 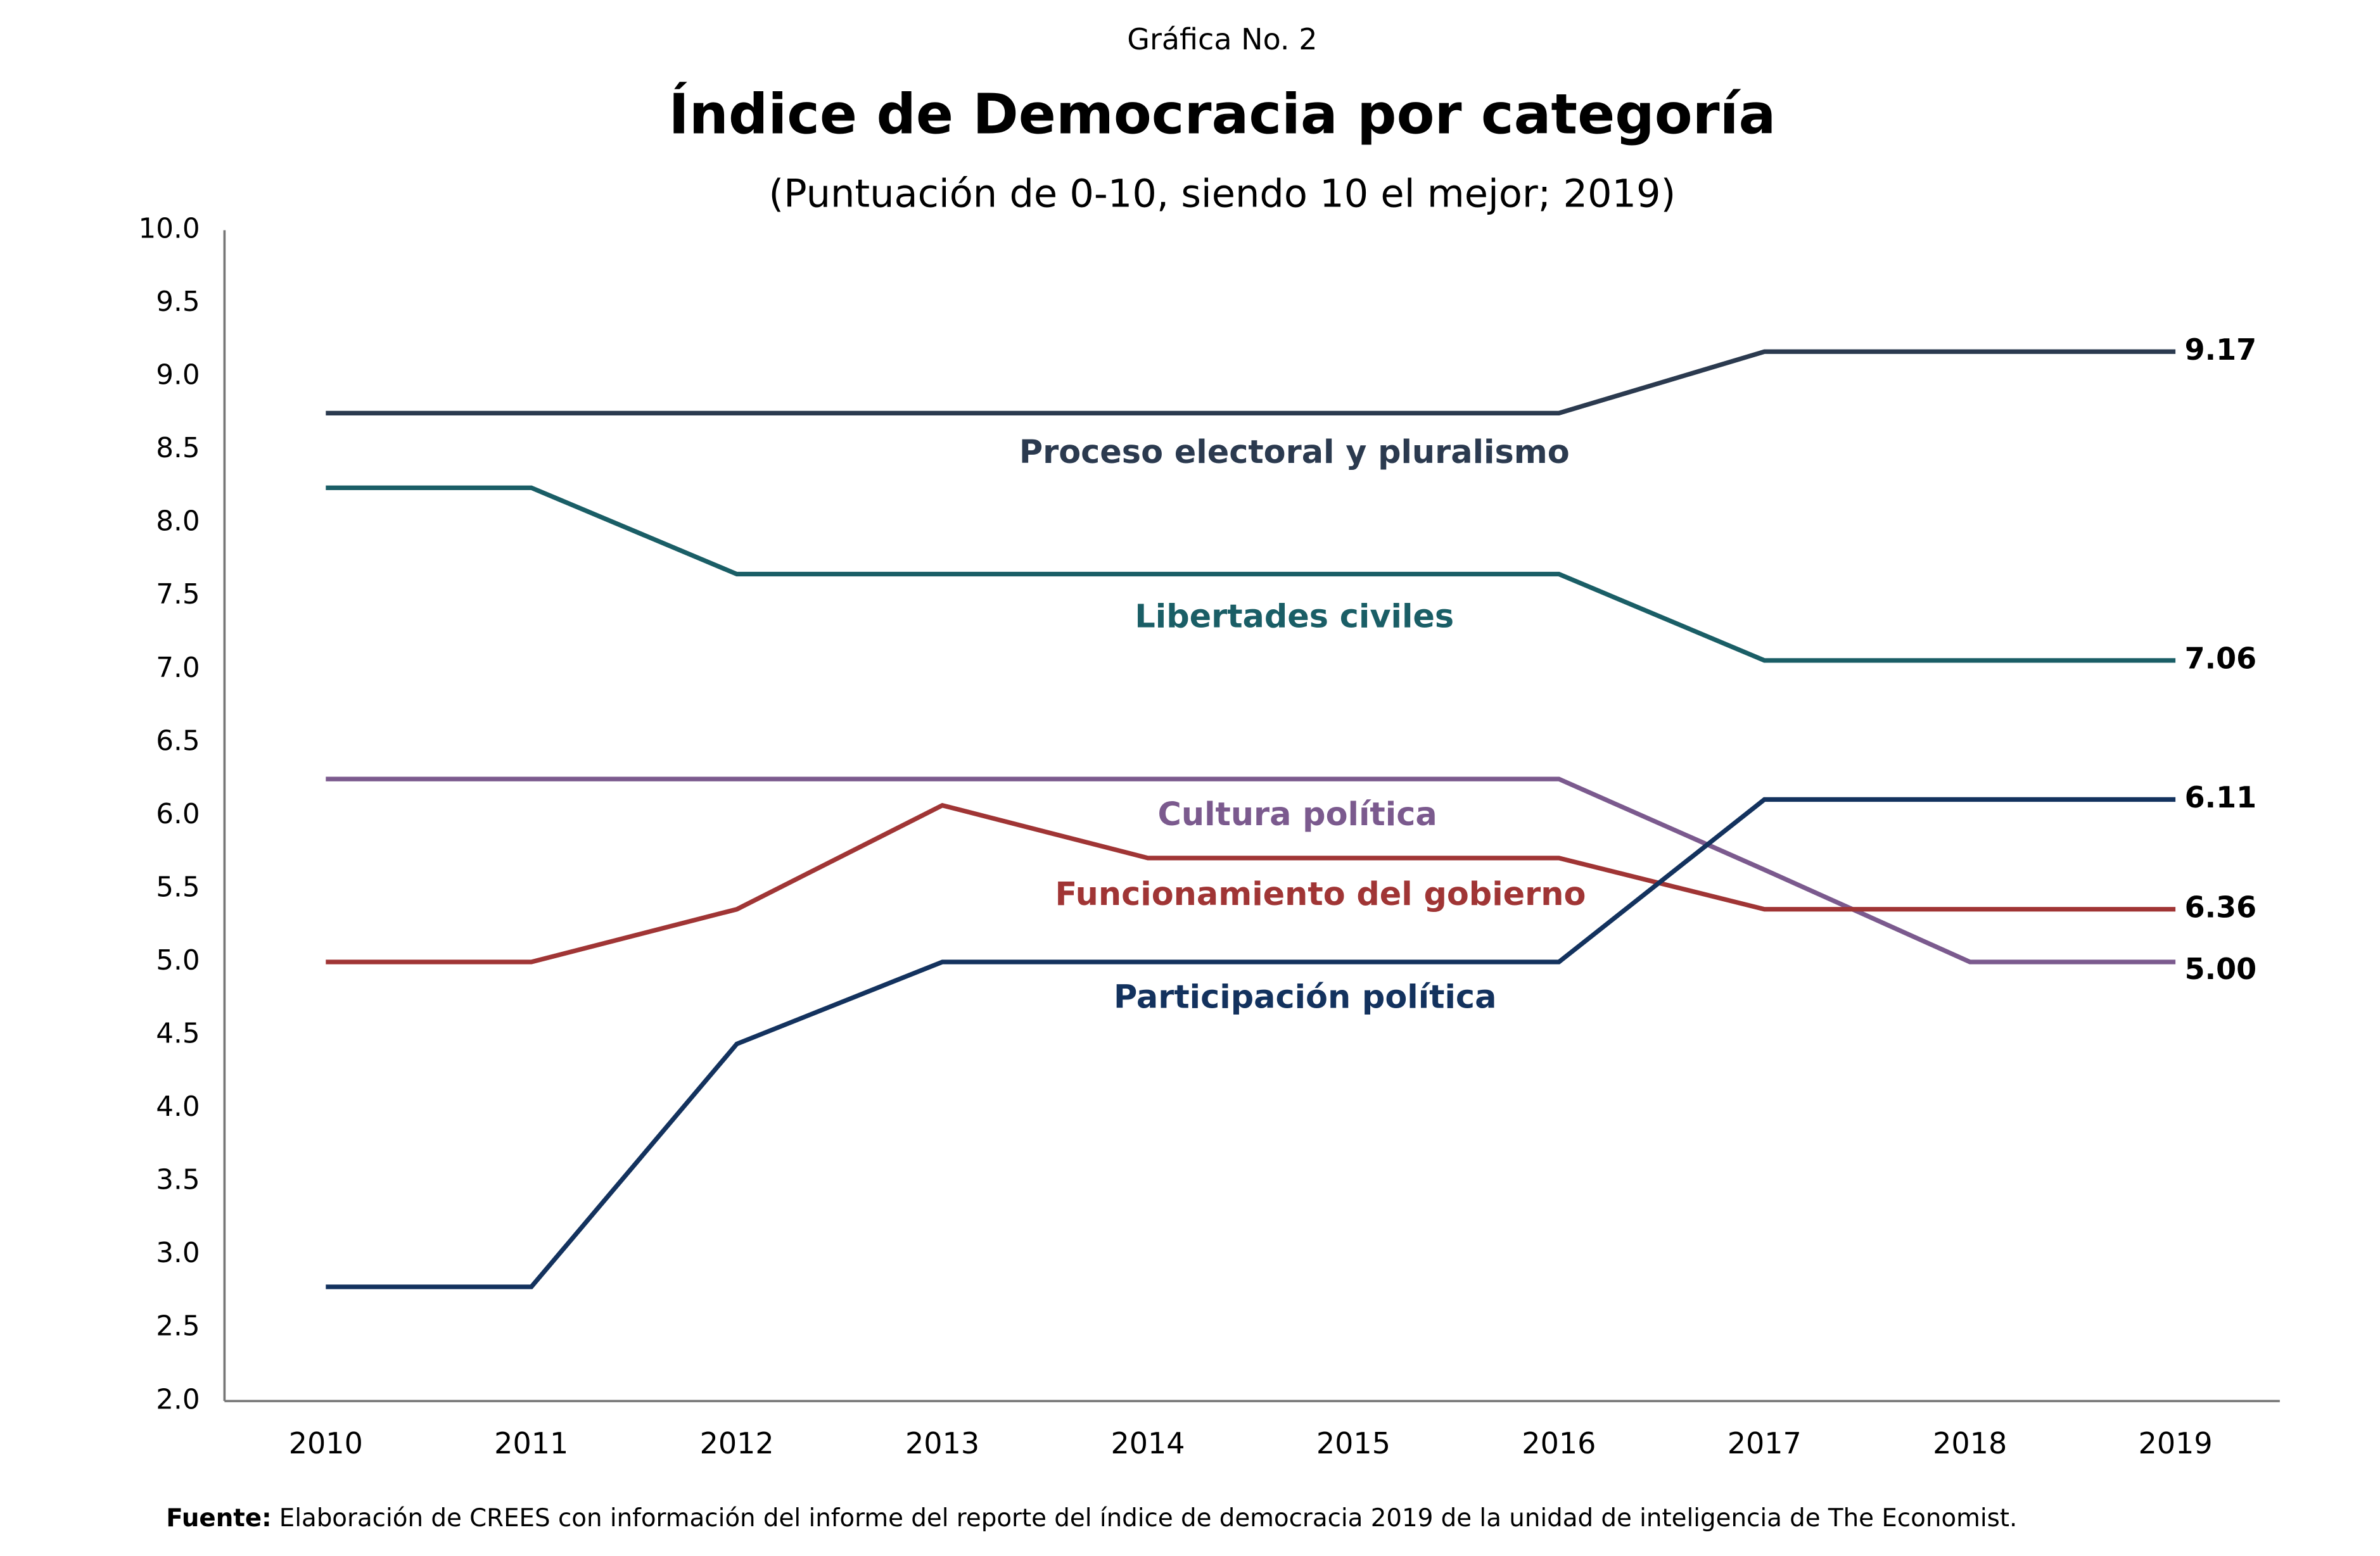 I want to click on series-label: Proceso electoral y pluralismo, so click(x=1294, y=452).